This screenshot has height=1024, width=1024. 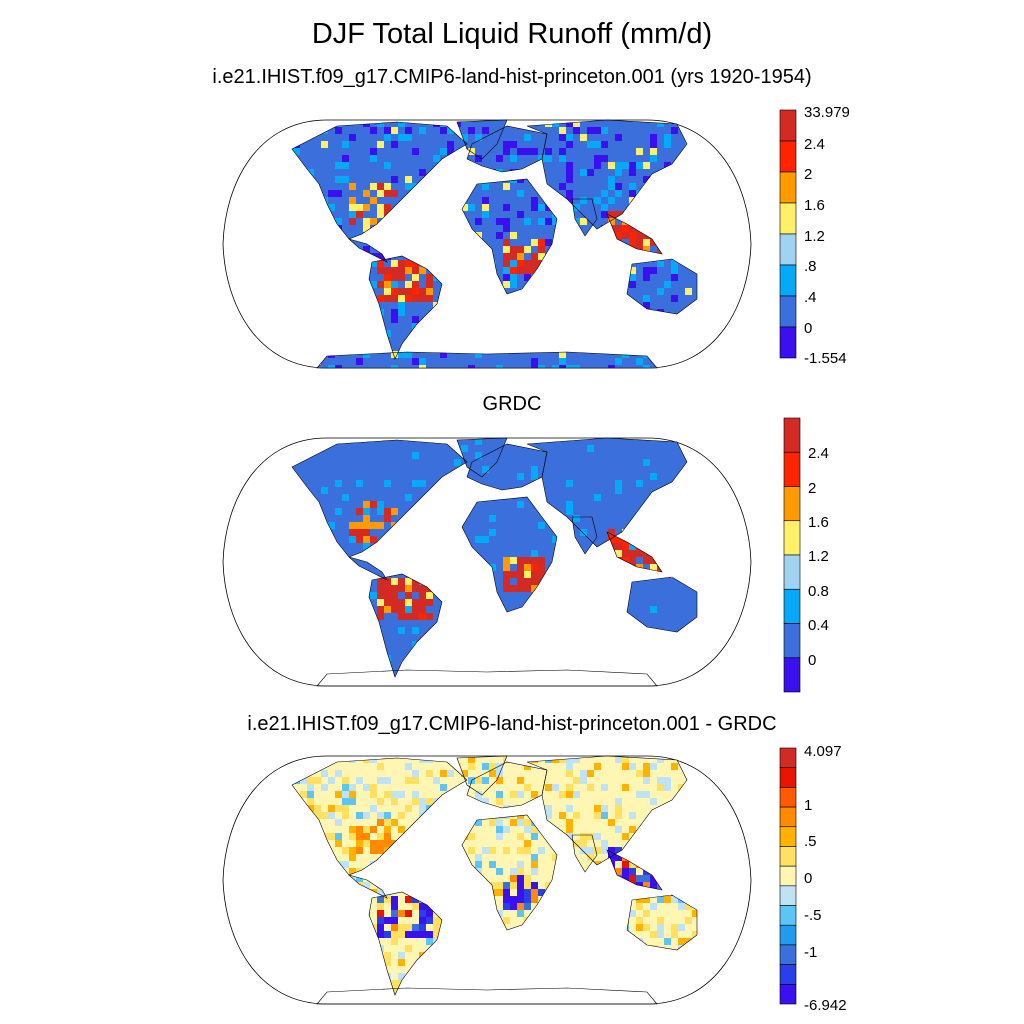 I want to click on colorbar-label: 1, so click(x=808, y=805).